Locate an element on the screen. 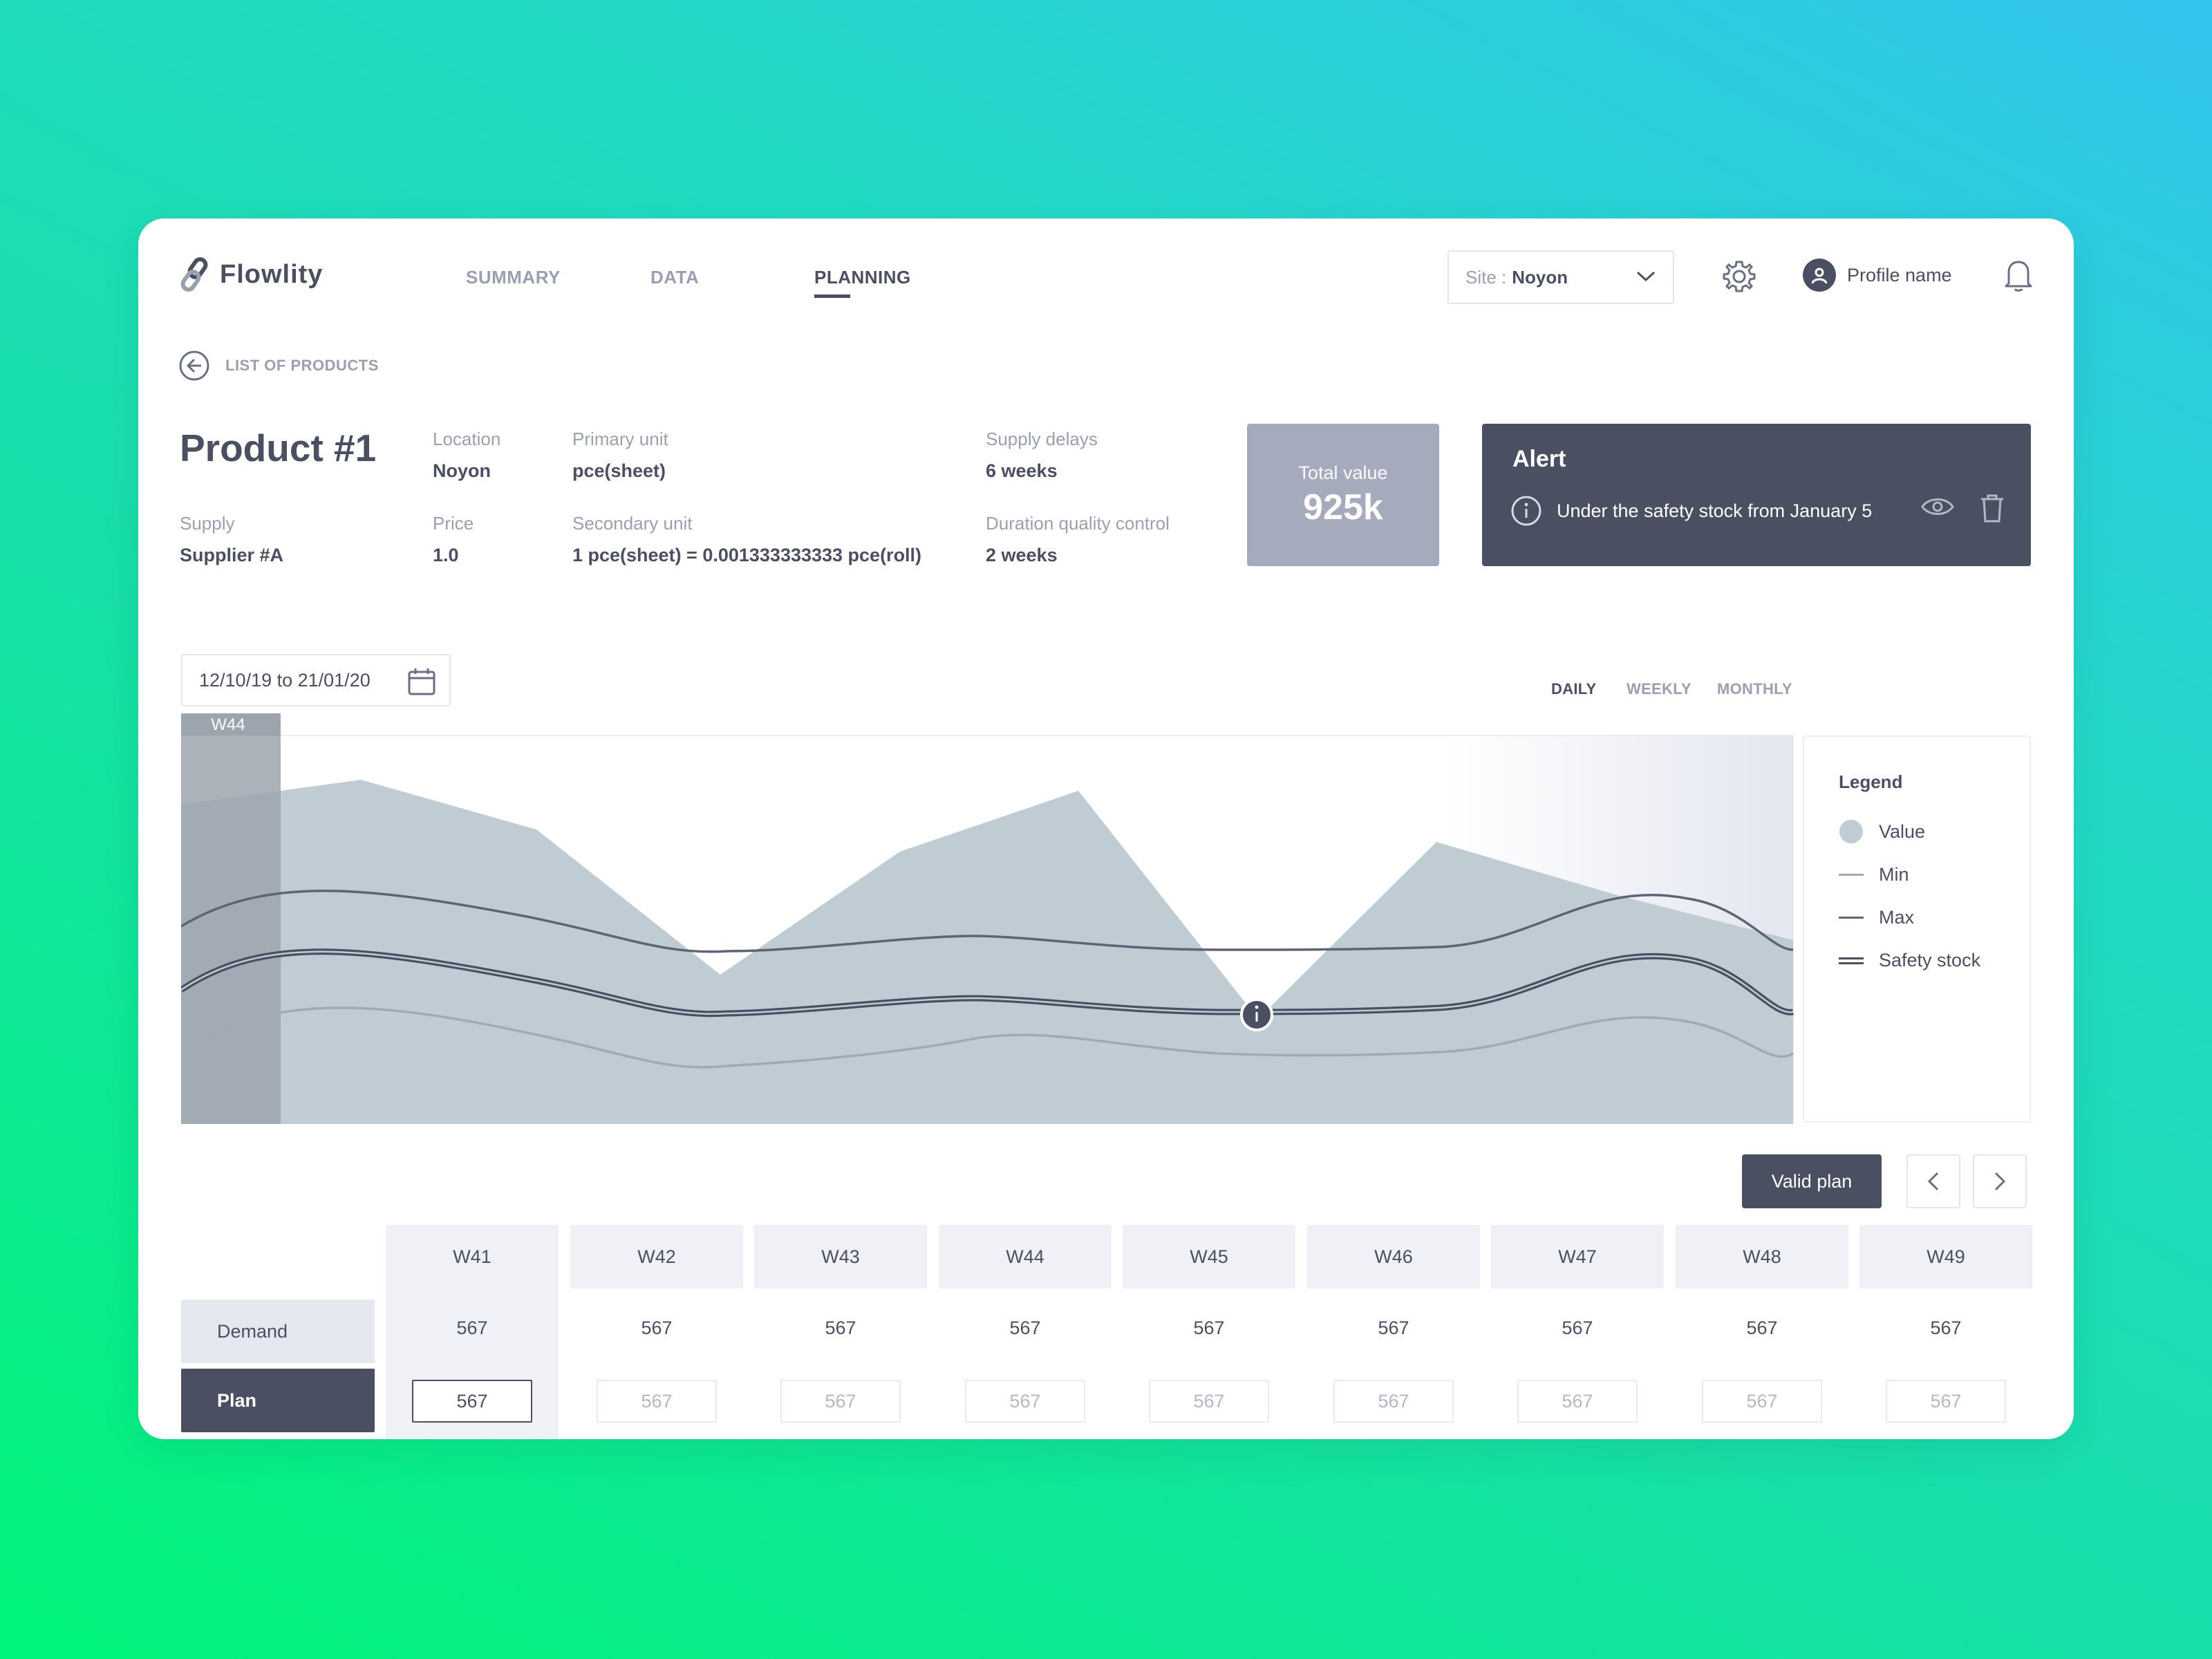 The width and height of the screenshot is (2212, 1659). site-select-value: Noyon is located at coordinates (1540, 277).